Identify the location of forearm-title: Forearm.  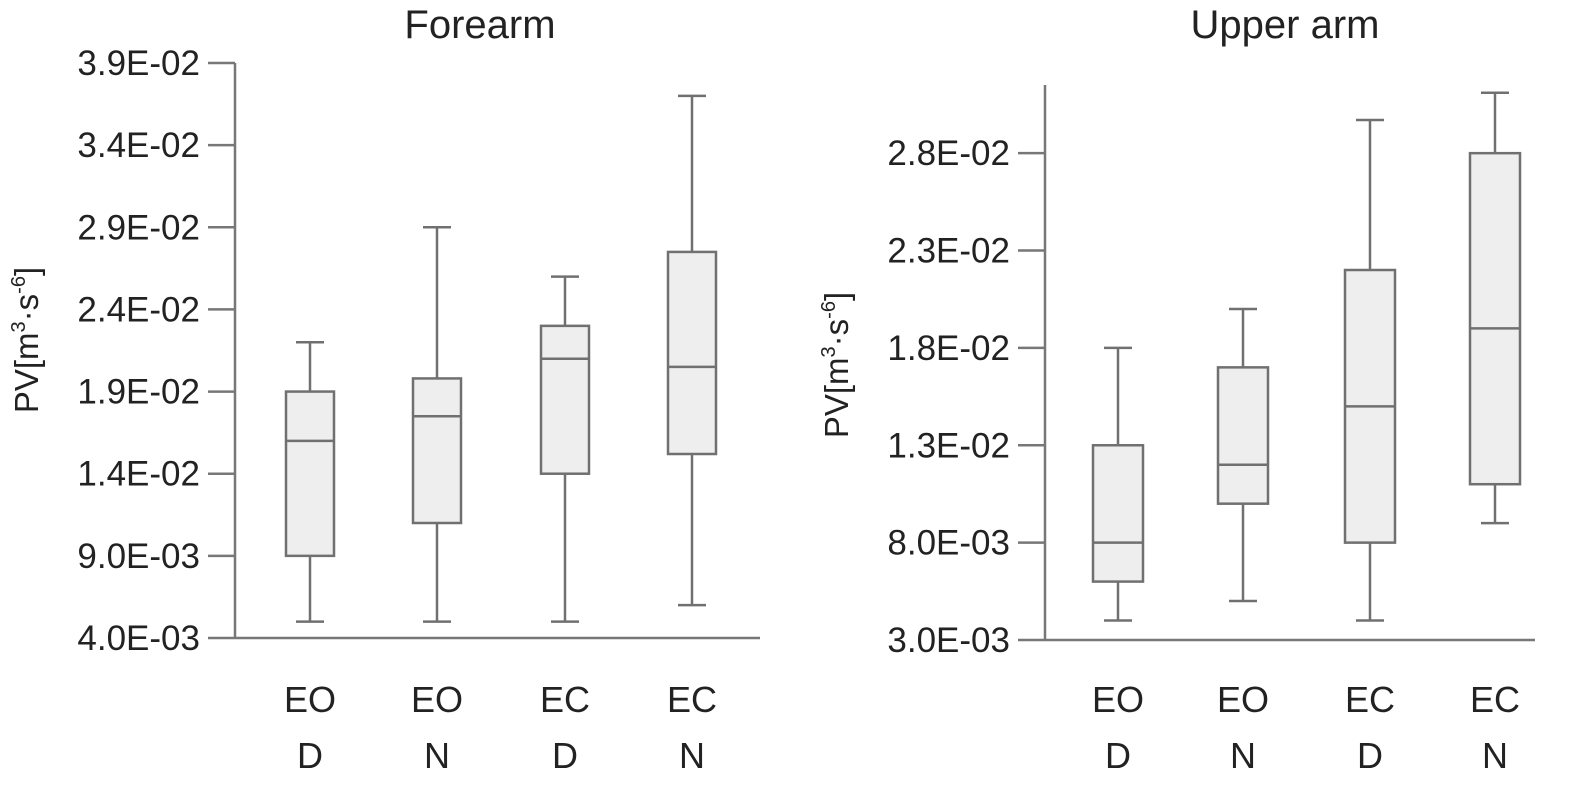
(479, 25).